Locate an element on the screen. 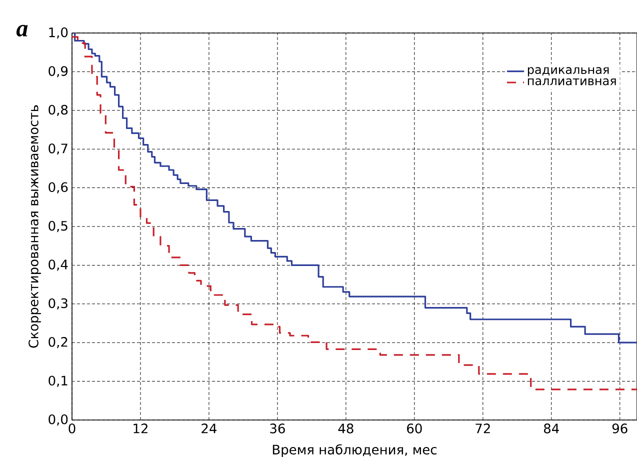  x-tick-label: 72 is located at coordinates (483, 429).